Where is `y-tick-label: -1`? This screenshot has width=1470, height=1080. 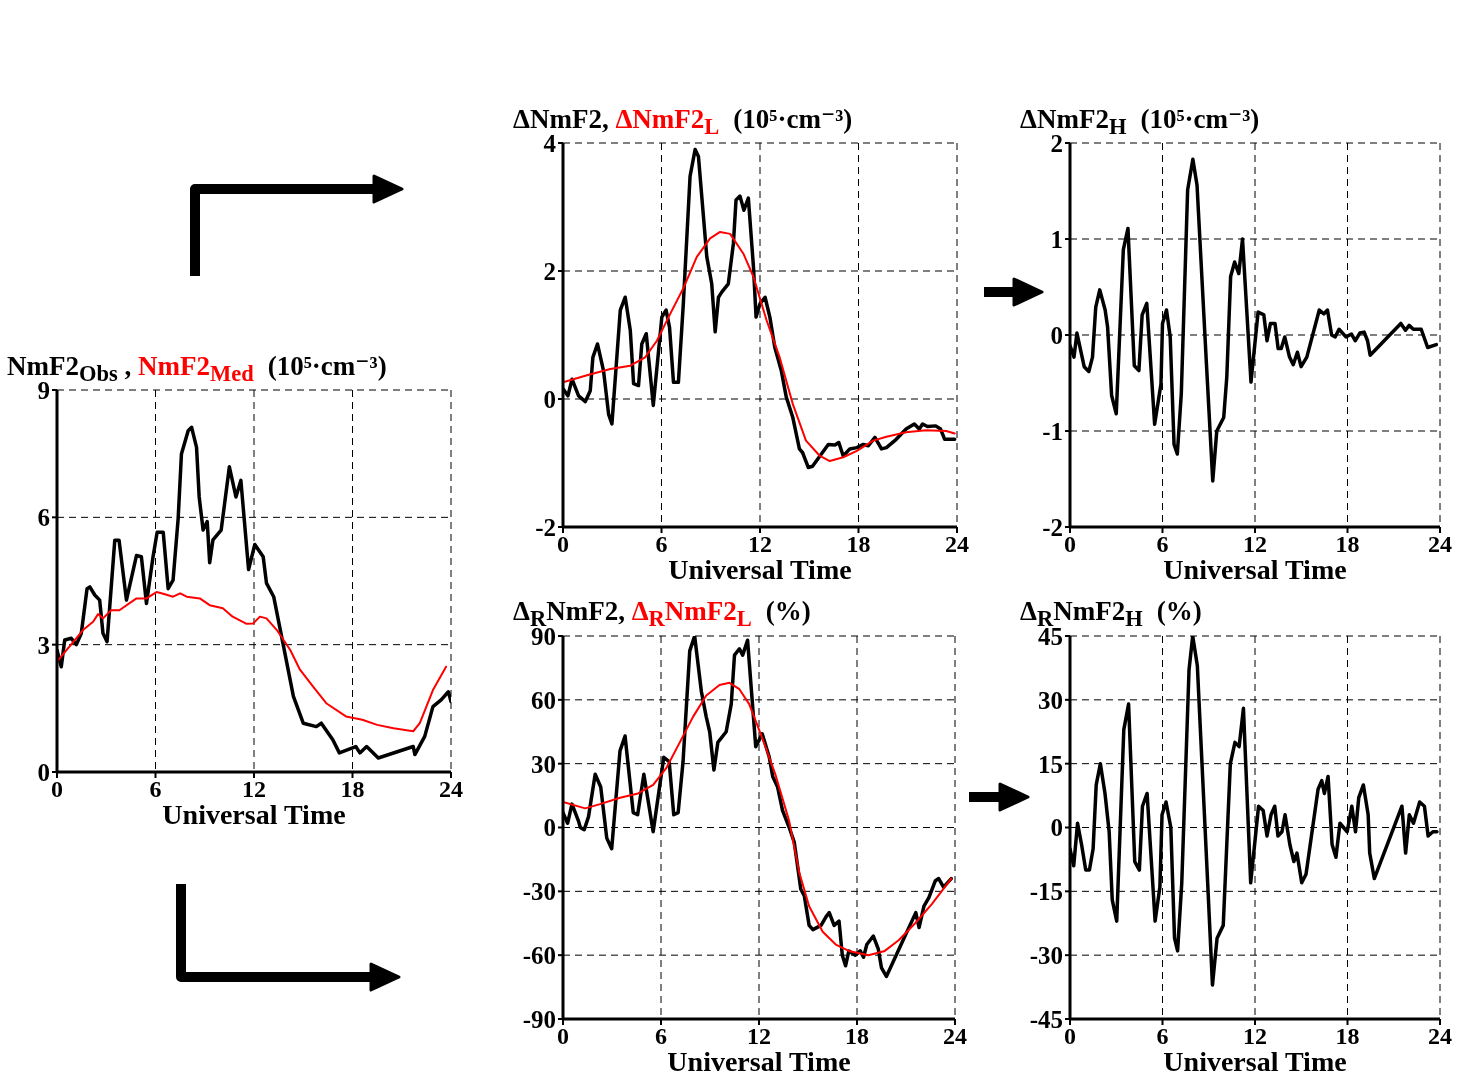
y-tick-label: -1 is located at coordinates (1052, 431).